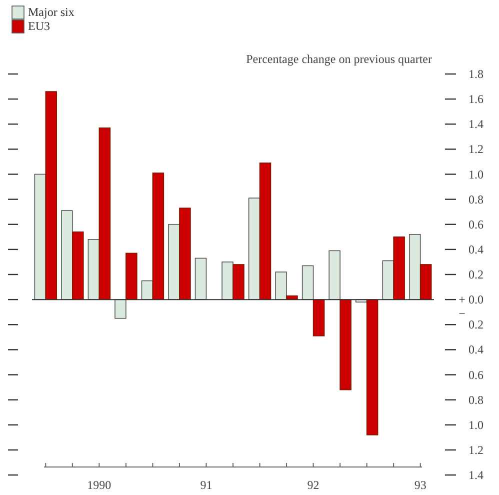 This screenshot has width=499, height=495. What do you see at coordinates (51, 12) in the screenshot?
I see `legend-label: Major six` at bounding box center [51, 12].